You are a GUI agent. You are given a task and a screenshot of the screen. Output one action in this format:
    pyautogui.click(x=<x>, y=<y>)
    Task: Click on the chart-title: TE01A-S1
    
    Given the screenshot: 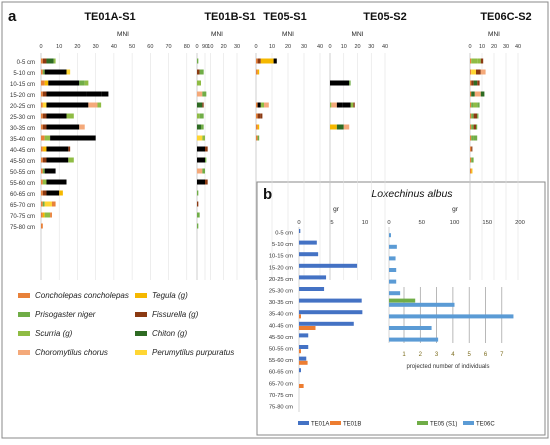 What is the action you would take?
    pyautogui.click(x=109, y=17)
    